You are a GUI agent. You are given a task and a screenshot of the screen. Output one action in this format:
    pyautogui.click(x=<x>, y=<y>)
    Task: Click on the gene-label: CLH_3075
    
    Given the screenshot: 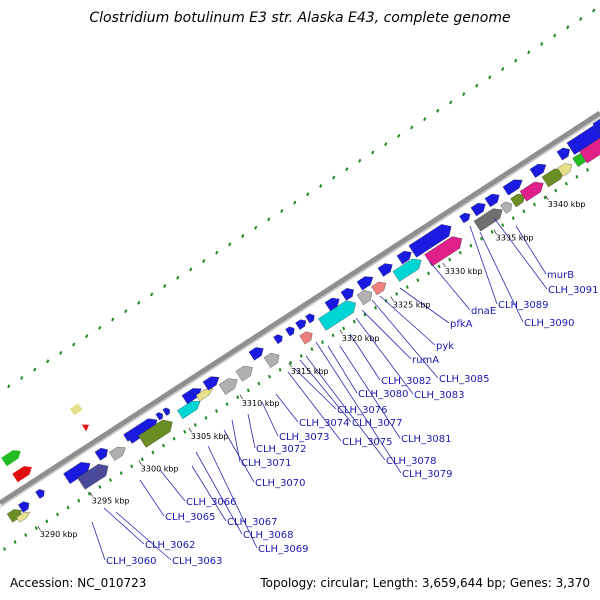 What is the action you would take?
    pyautogui.click(x=367, y=442)
    